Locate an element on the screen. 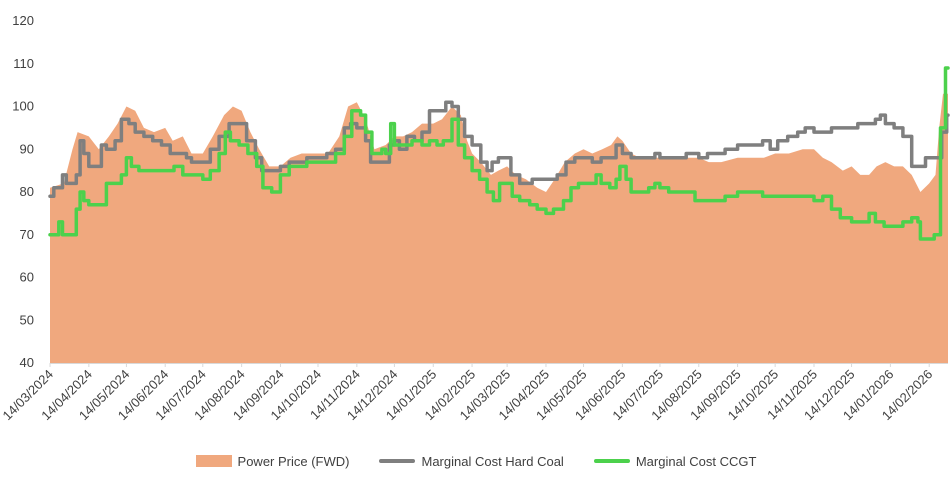 Image resolution: width=952 pixels, height=487 pixels. y-axis: 40 50 60 70 80 90 100 110 120 is located at coordinates (23, 191).